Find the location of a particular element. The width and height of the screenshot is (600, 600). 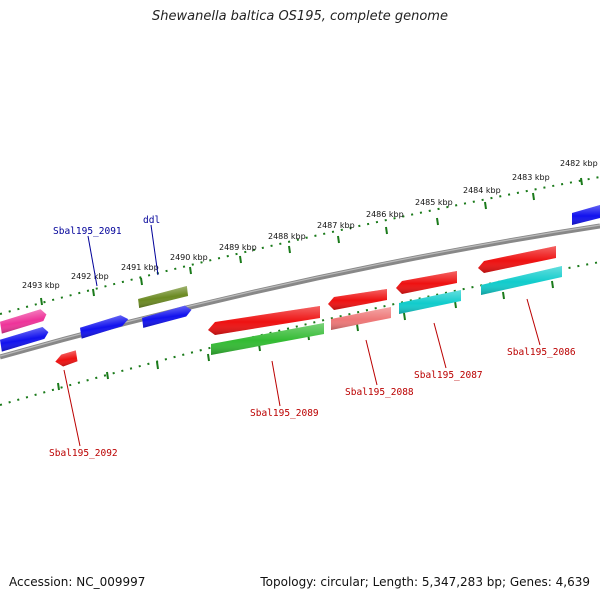

gene-sbal195-2088-red is located at coordinates (357, 299).